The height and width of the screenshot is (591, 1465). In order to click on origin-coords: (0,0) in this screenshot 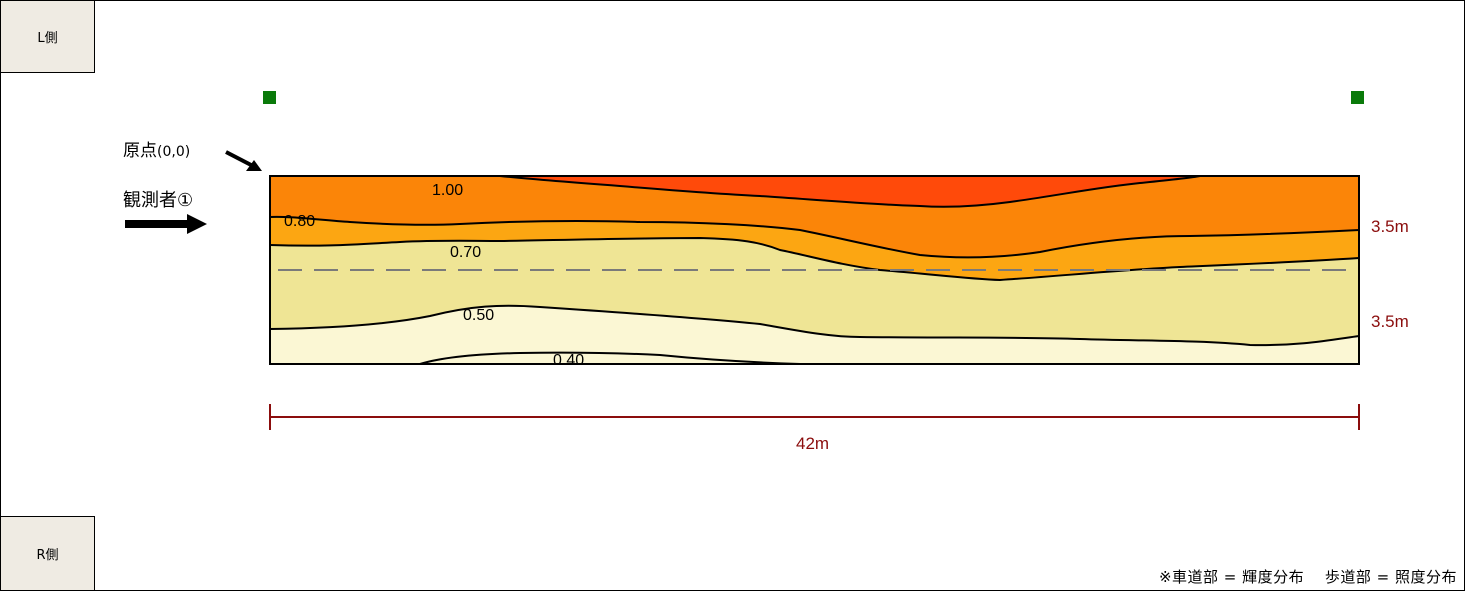, I will do `click(174, 152)`.